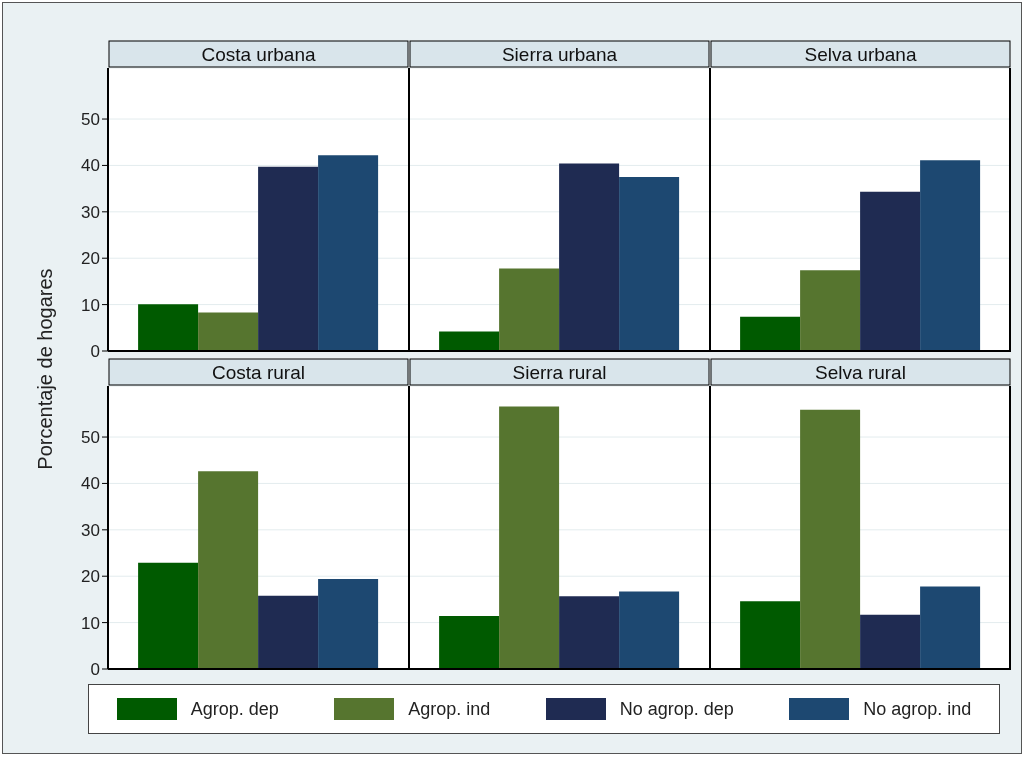  I want to click on x-tick-label: Costa urbana, so click(258, 54).